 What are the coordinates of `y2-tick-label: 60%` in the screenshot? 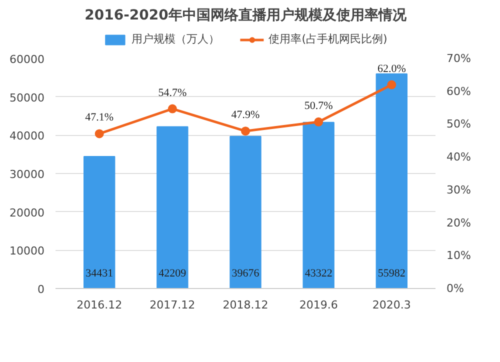 It's located at (458, 91).